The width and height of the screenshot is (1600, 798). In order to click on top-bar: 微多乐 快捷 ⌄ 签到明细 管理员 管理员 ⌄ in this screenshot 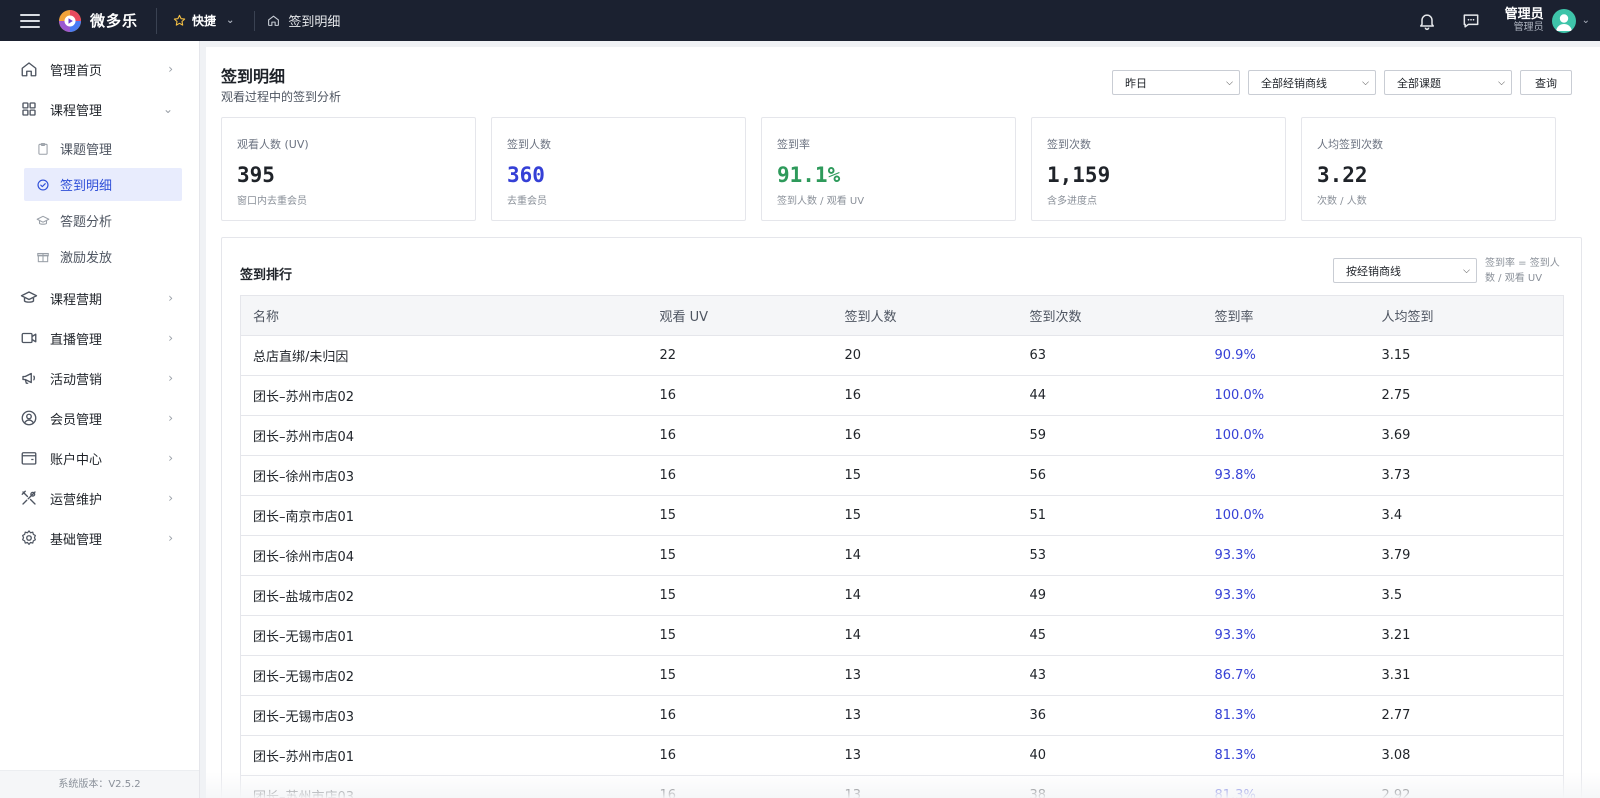, I will do `click(800, 20)`.